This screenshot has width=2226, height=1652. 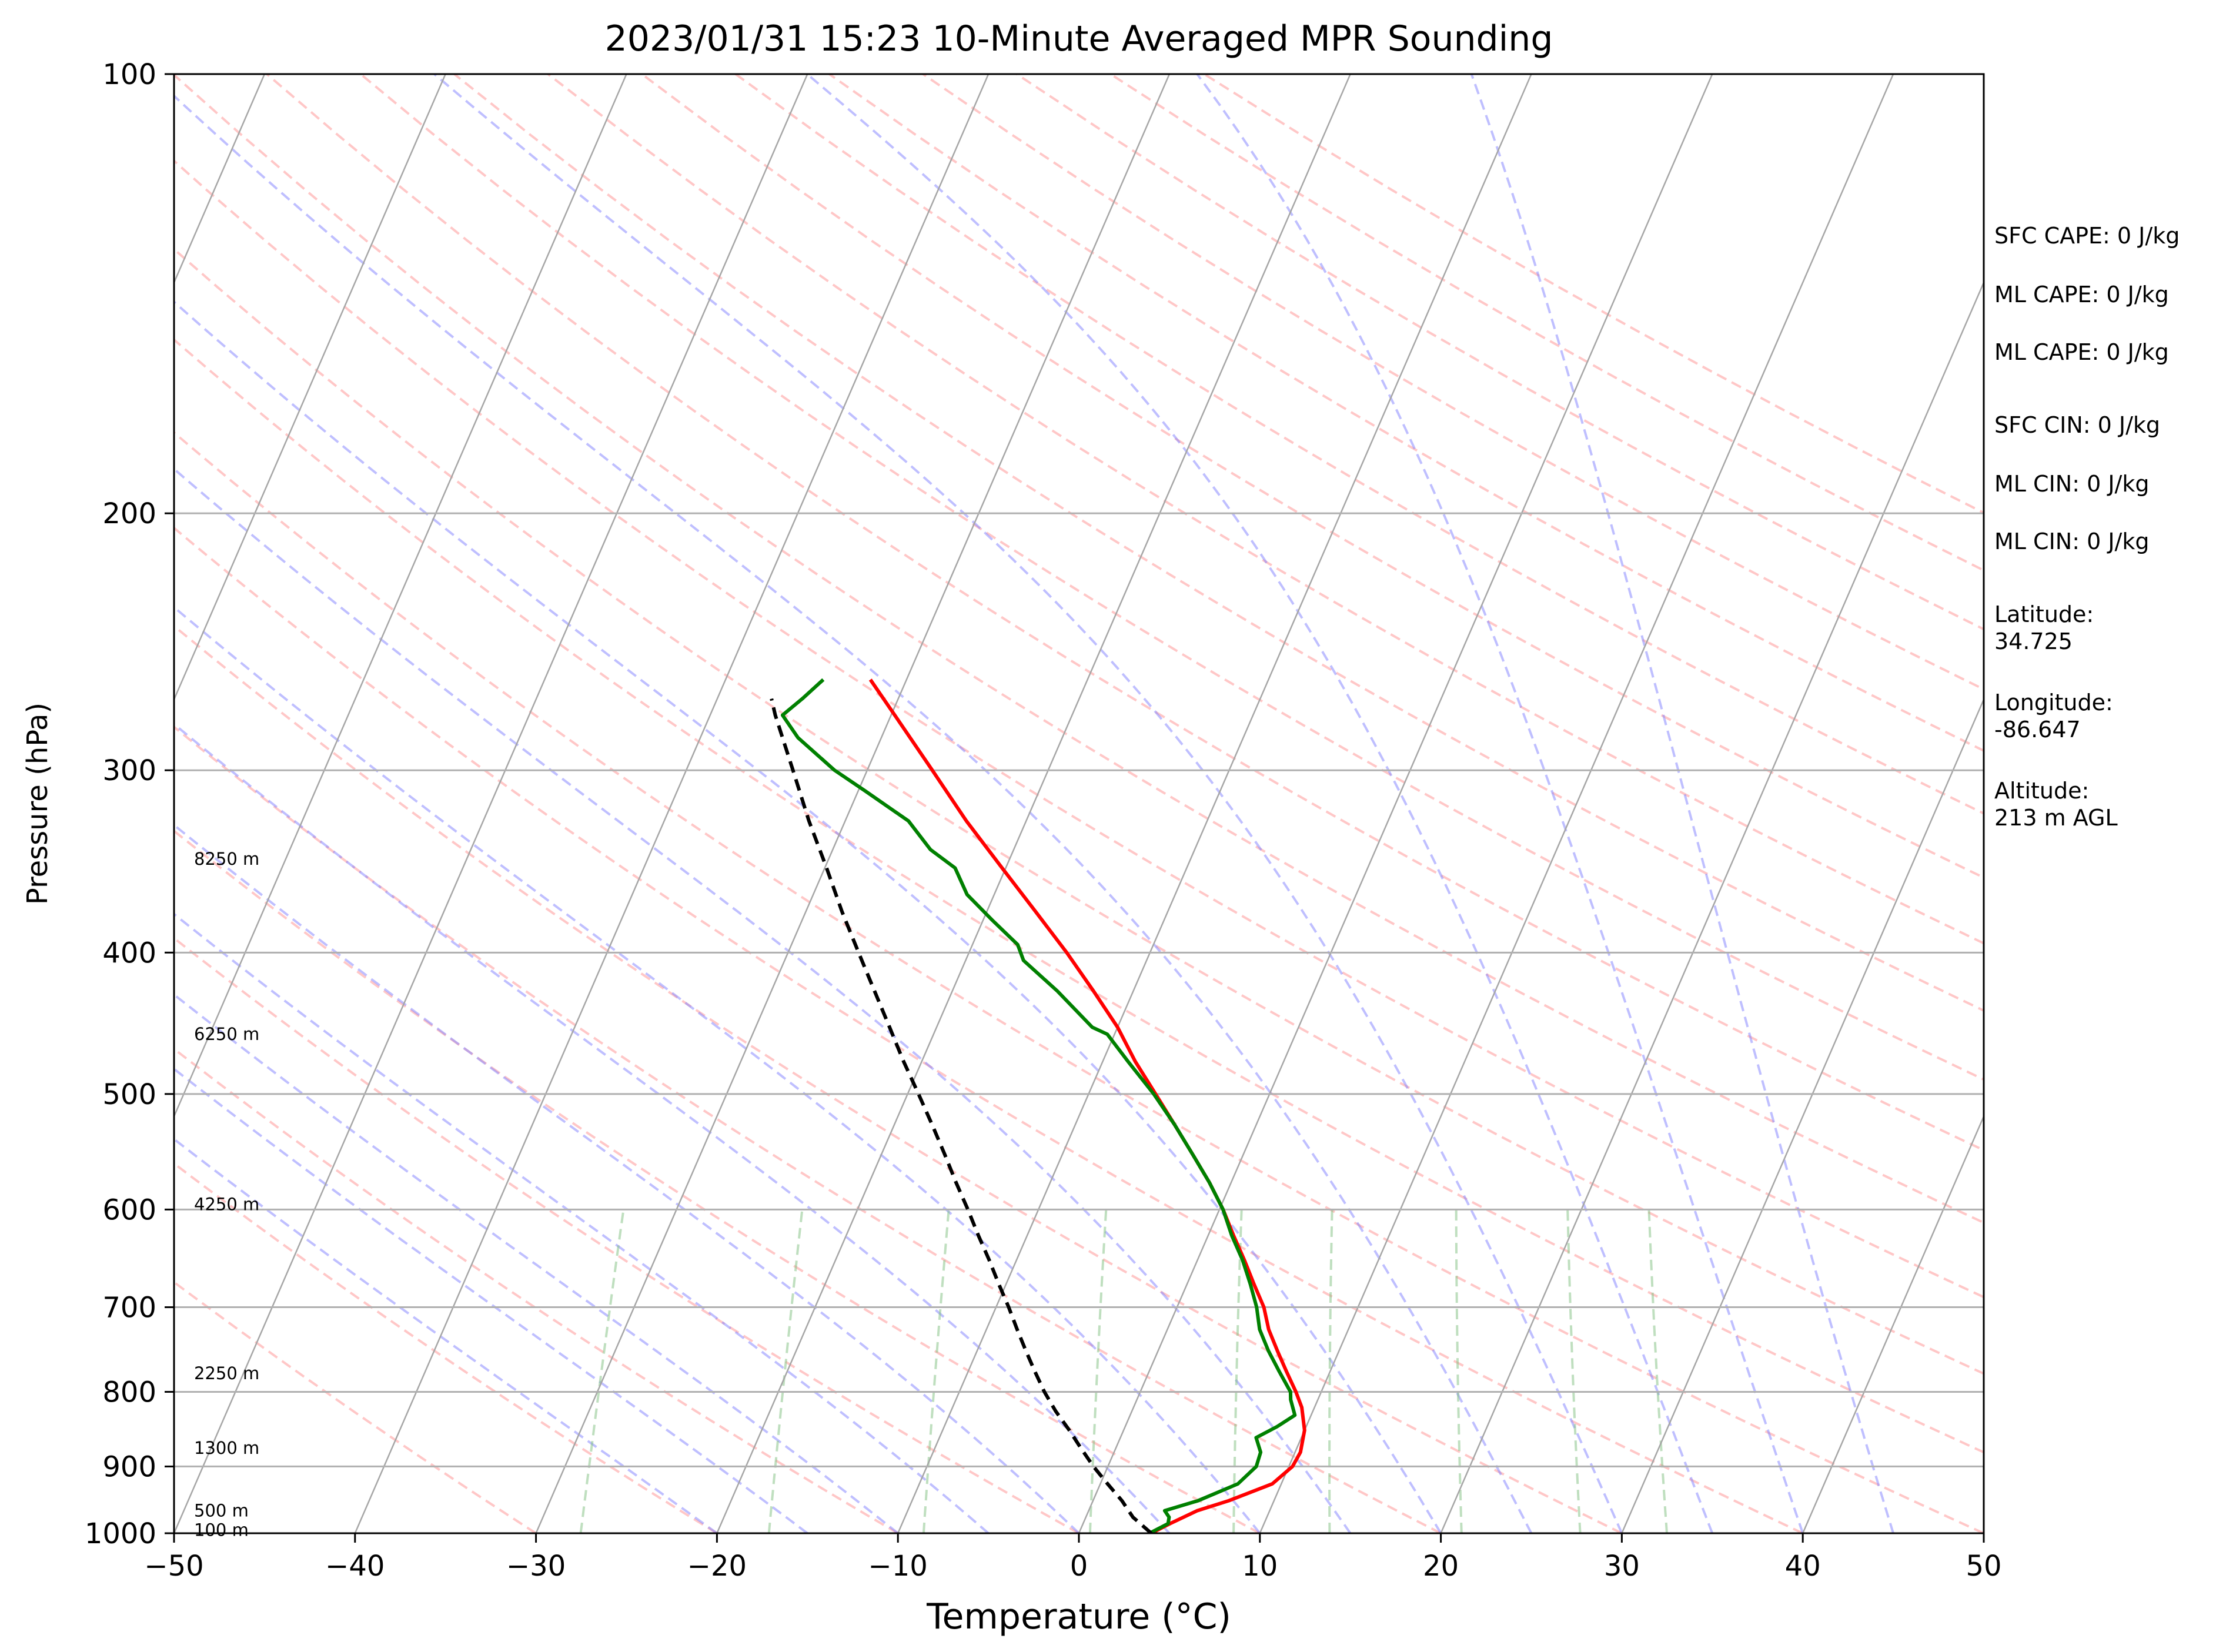 What do you see at coordinates (129, 1308) in the screenshot?
I see `y-tick-label: 700` at bounding box center [129, 1308].